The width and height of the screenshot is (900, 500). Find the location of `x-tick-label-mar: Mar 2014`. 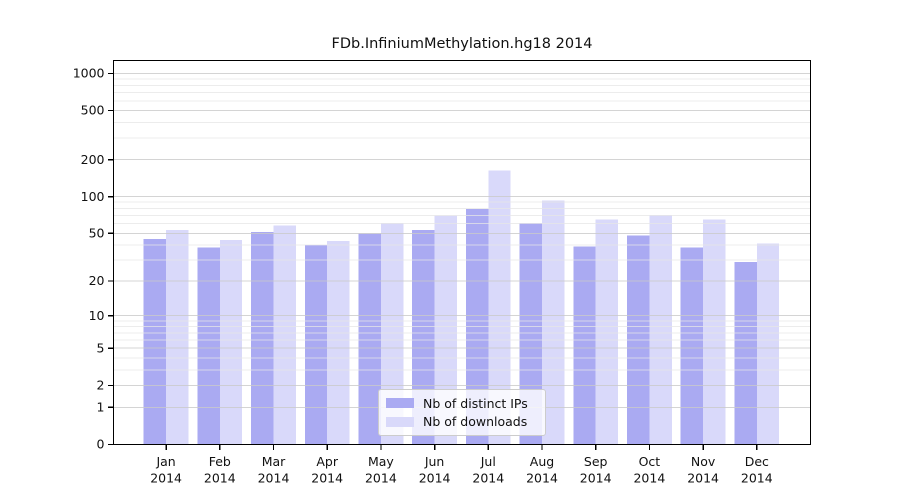

x-tick-label-mar: Mar 2014 is located at coordinates (274, 470).